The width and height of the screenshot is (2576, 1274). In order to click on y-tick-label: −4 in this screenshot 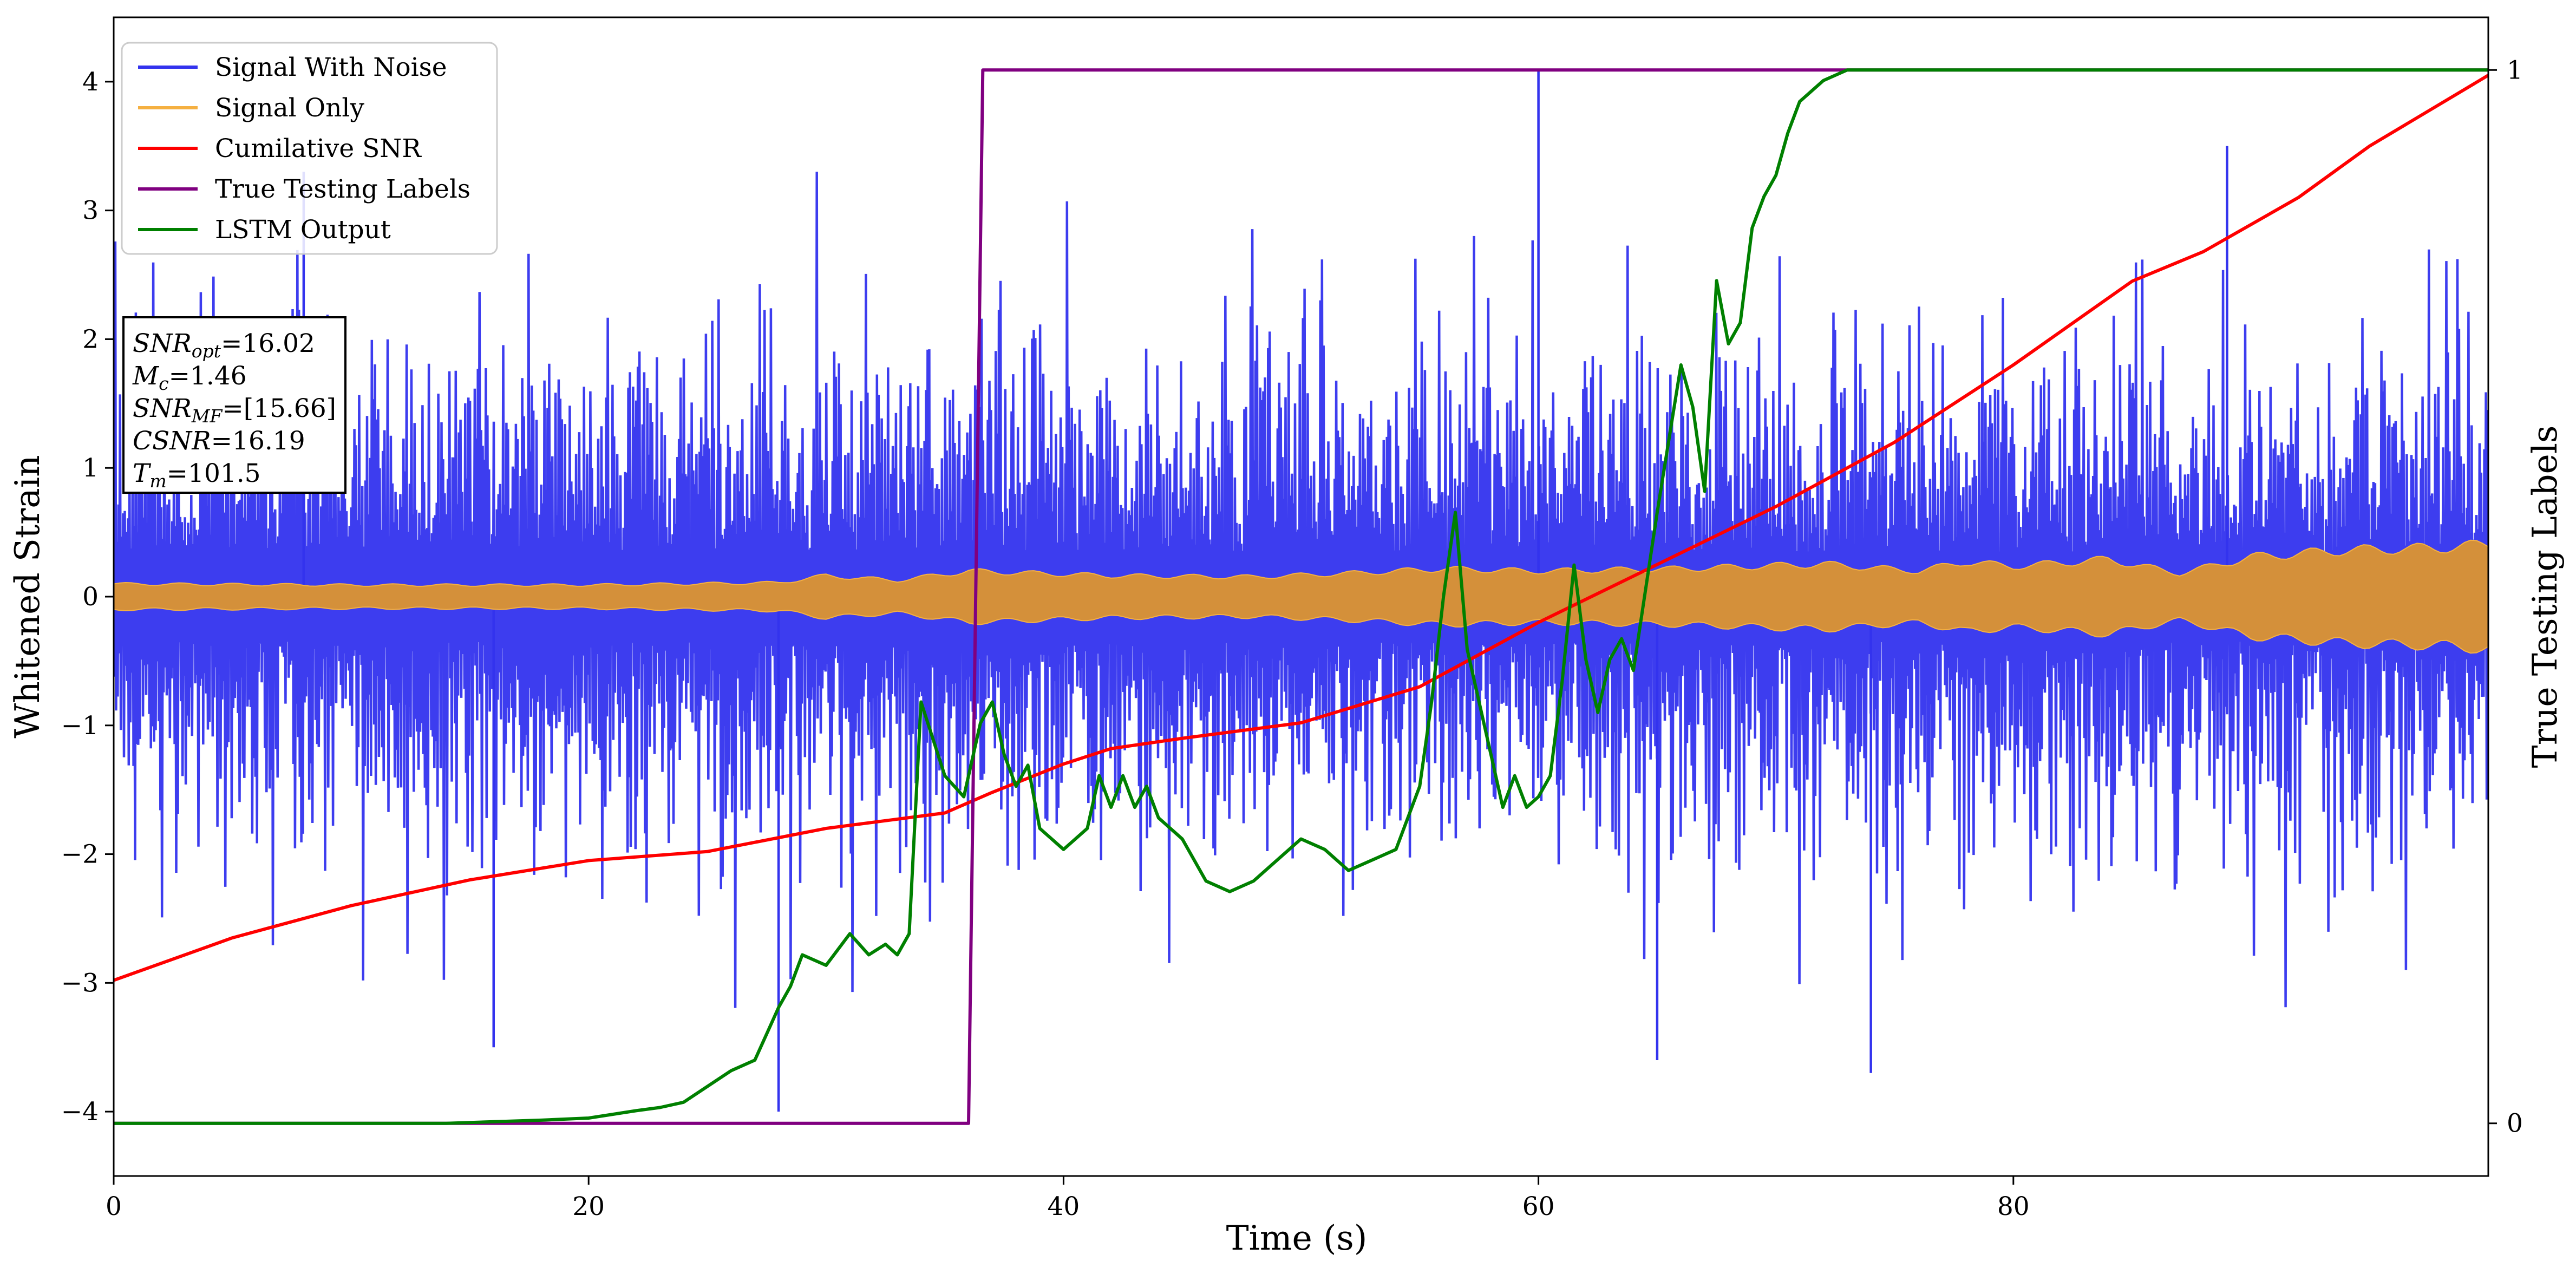, I will do `click(80, 1112)`.